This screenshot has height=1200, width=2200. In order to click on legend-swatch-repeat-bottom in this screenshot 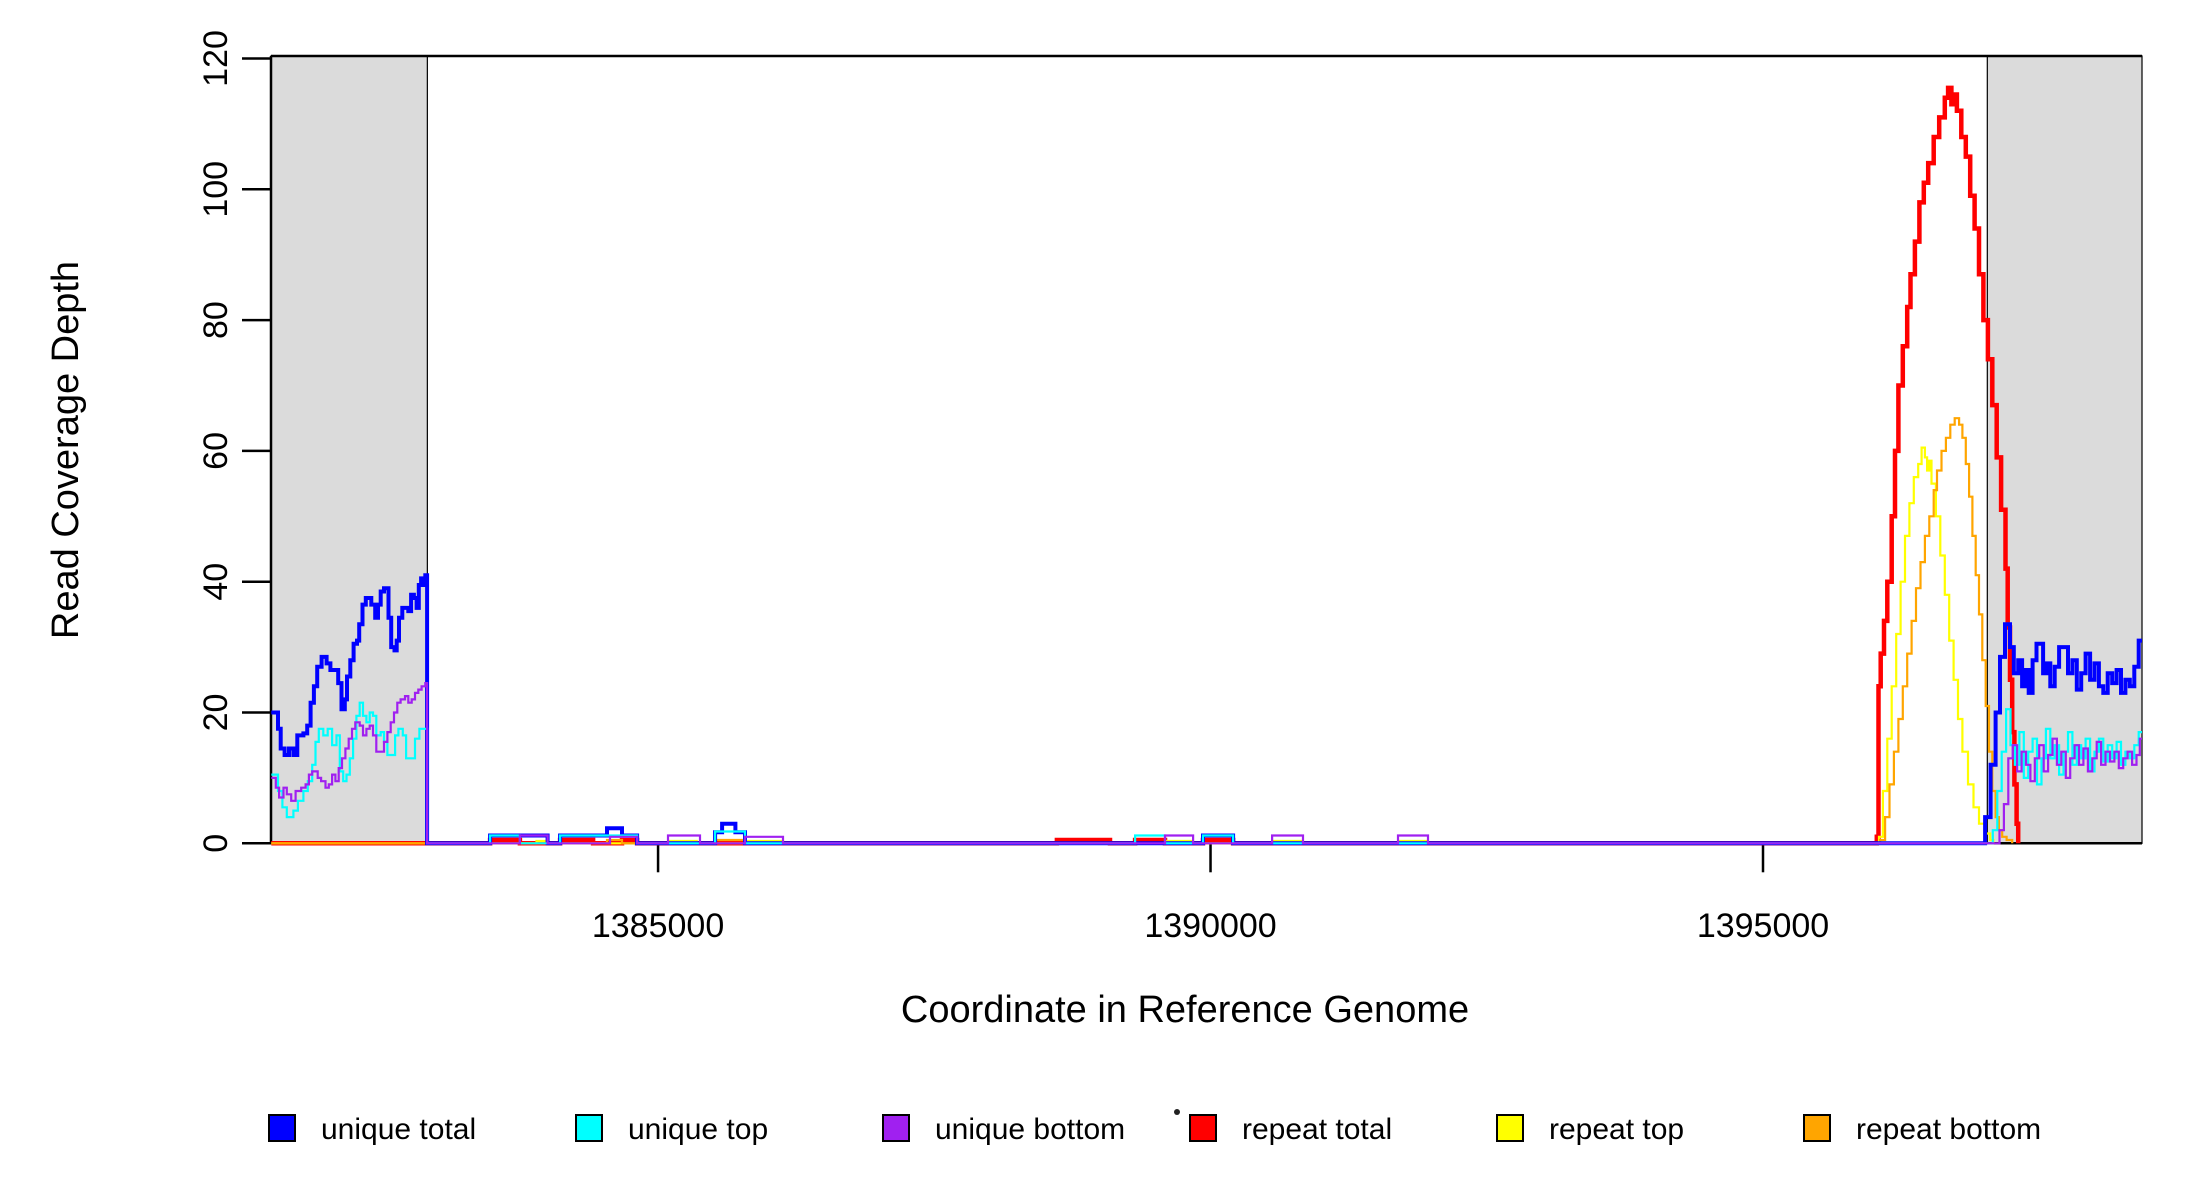, I will do `click(1817, 1128)`.